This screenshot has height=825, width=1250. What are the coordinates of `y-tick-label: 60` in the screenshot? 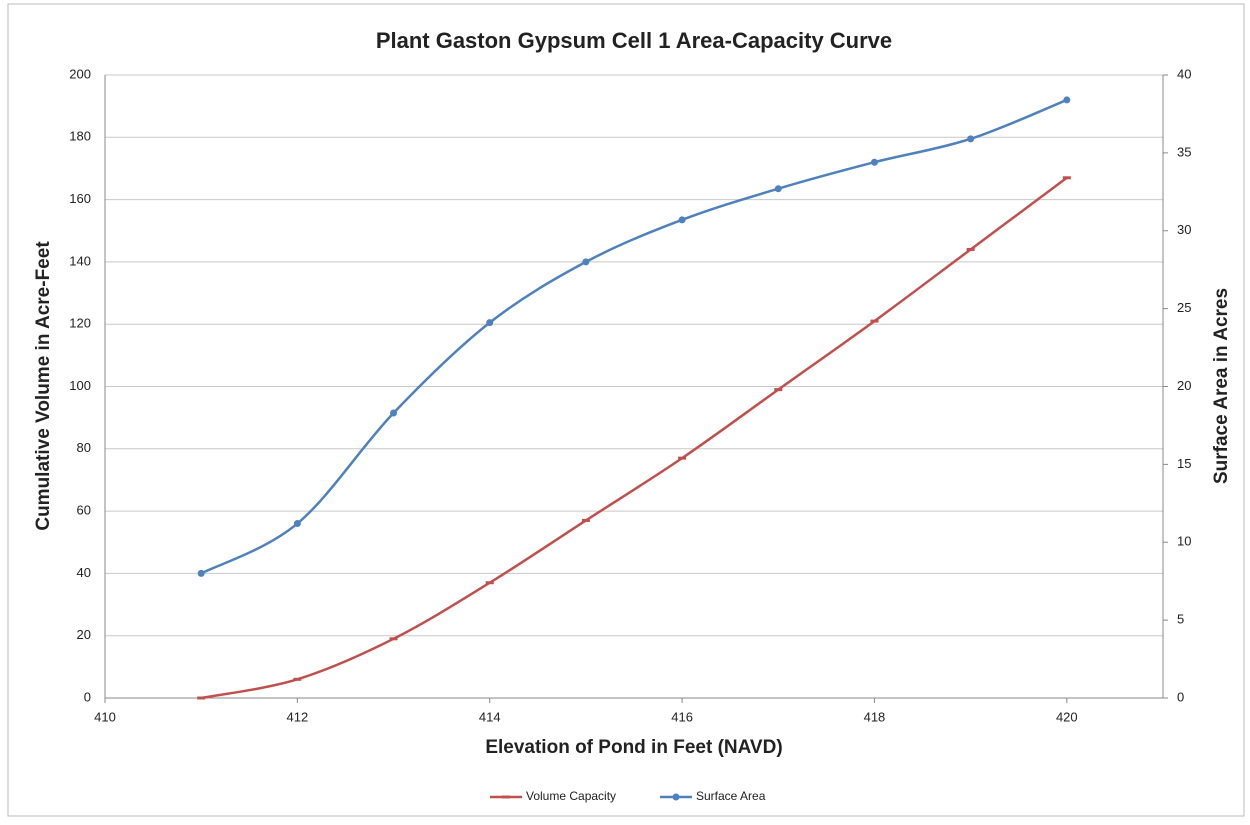 It's located at (84, 510).